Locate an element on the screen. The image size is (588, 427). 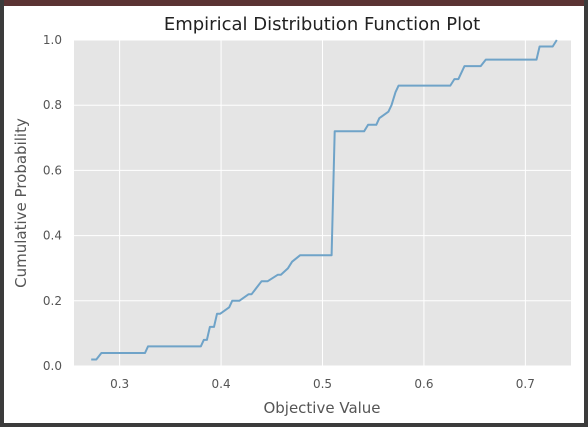
y-tick-label: 0.2 is located at coordinates (52, 301).